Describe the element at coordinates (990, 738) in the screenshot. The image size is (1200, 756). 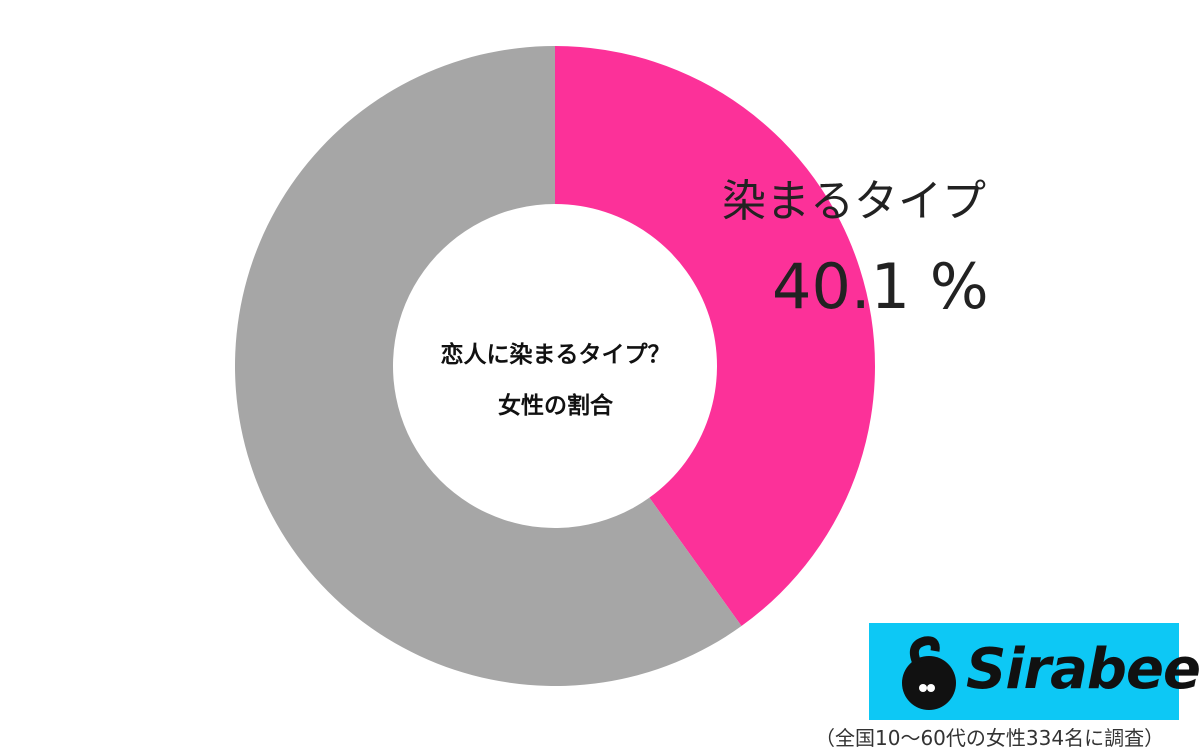
I see `survey-footnote: （全国10～60代の女性334名に調査）` at that location.